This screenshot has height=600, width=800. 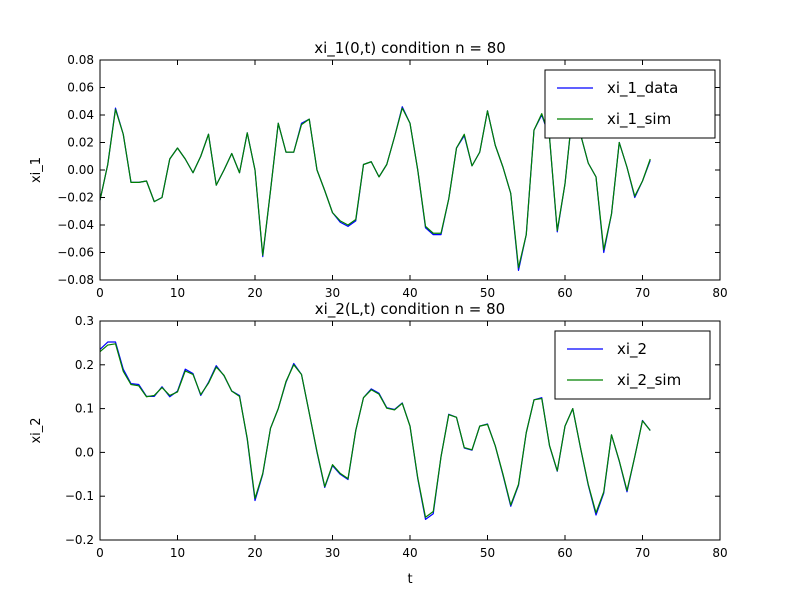 What do you see at coordinates (79, 540) in the screenshot?
I see `y-tick-label: −0.2` at bounding box center [79, 540].